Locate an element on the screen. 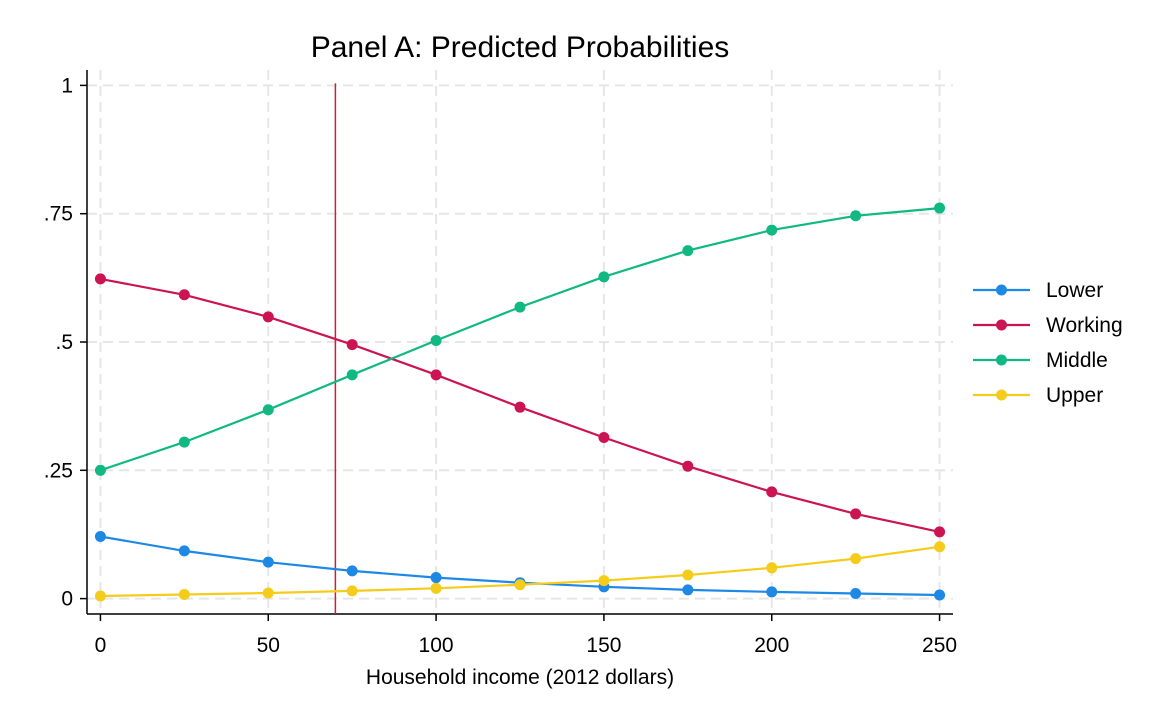 This screenshot has width=1174, height=717. legend: Lower Working Middle Upper is located at coordinates (1048, 343).